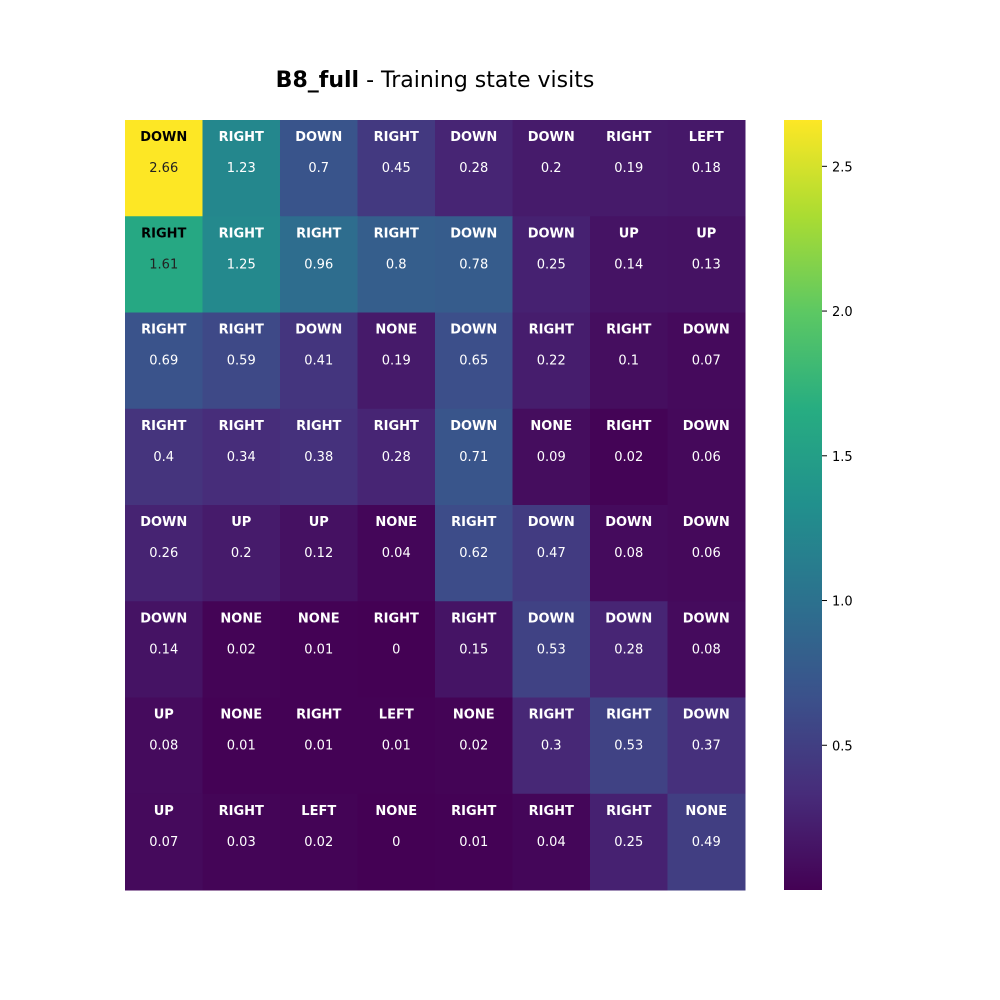 Image resolution: width=1000 pixels, height=1000 pixels. I want to click on cell-value-label: 0.18, so click(706, 168).